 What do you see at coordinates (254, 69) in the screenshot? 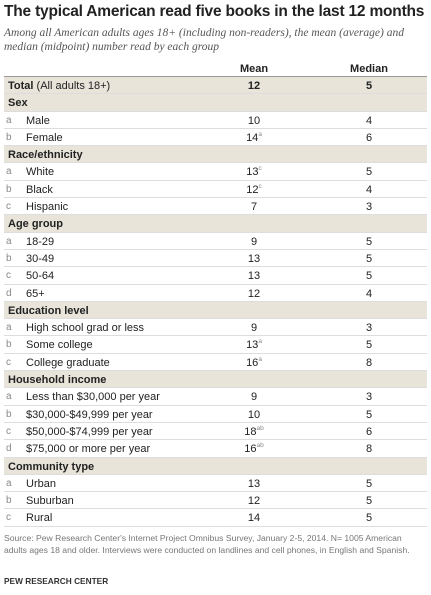
I see `column-header: Mean` at bounding box center [254, 69].